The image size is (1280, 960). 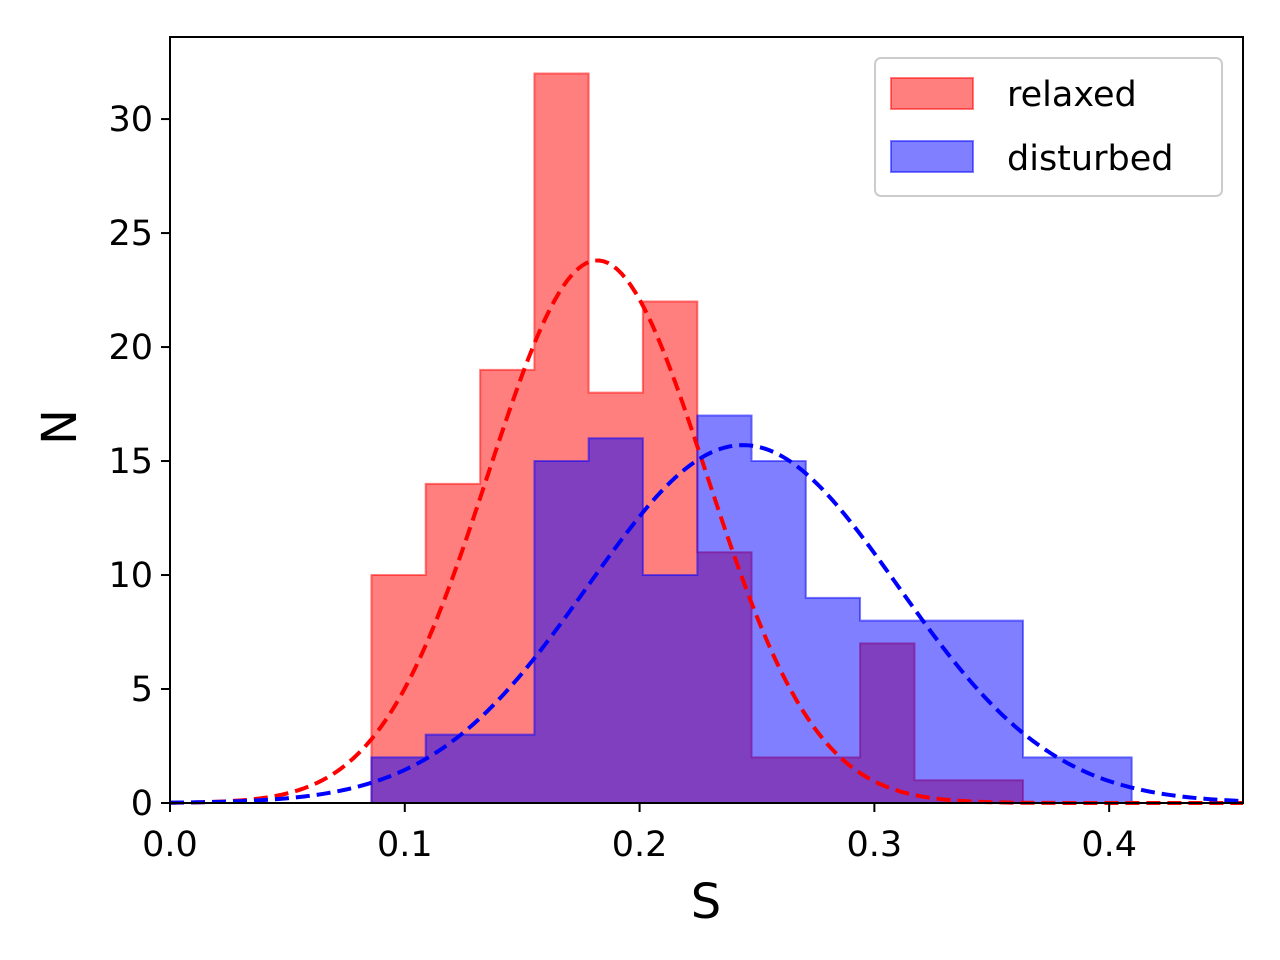 I want to click on y-axis-label: N, so click(x=60, y=427).